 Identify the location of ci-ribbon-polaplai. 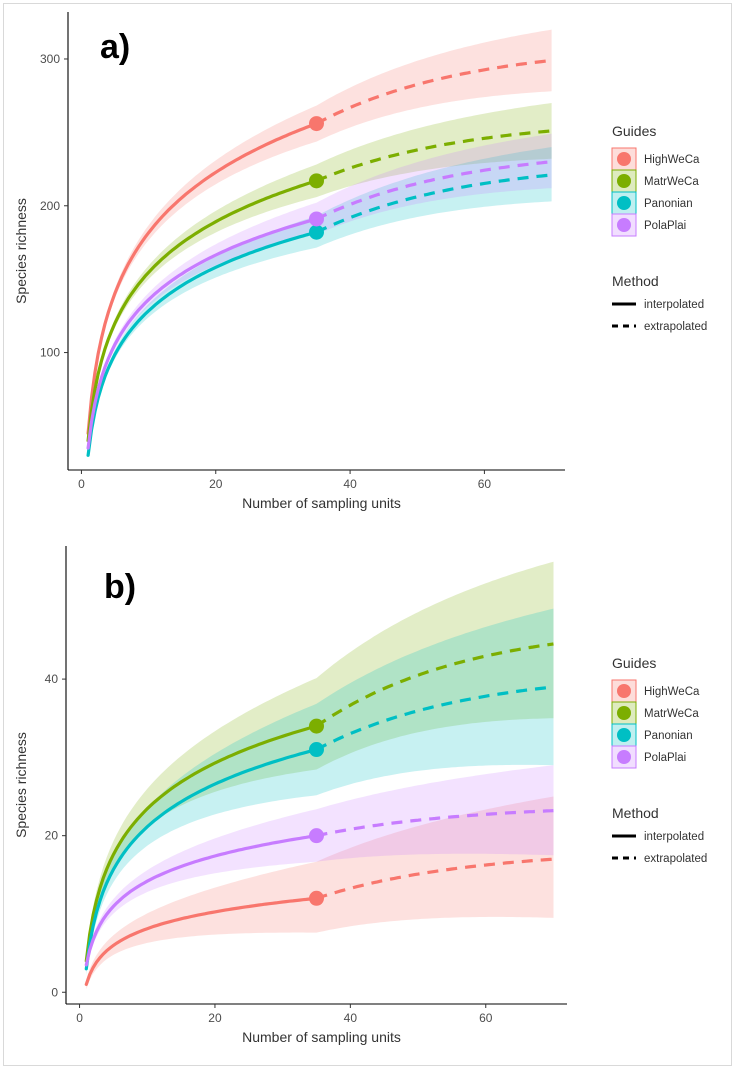
(320, 867).